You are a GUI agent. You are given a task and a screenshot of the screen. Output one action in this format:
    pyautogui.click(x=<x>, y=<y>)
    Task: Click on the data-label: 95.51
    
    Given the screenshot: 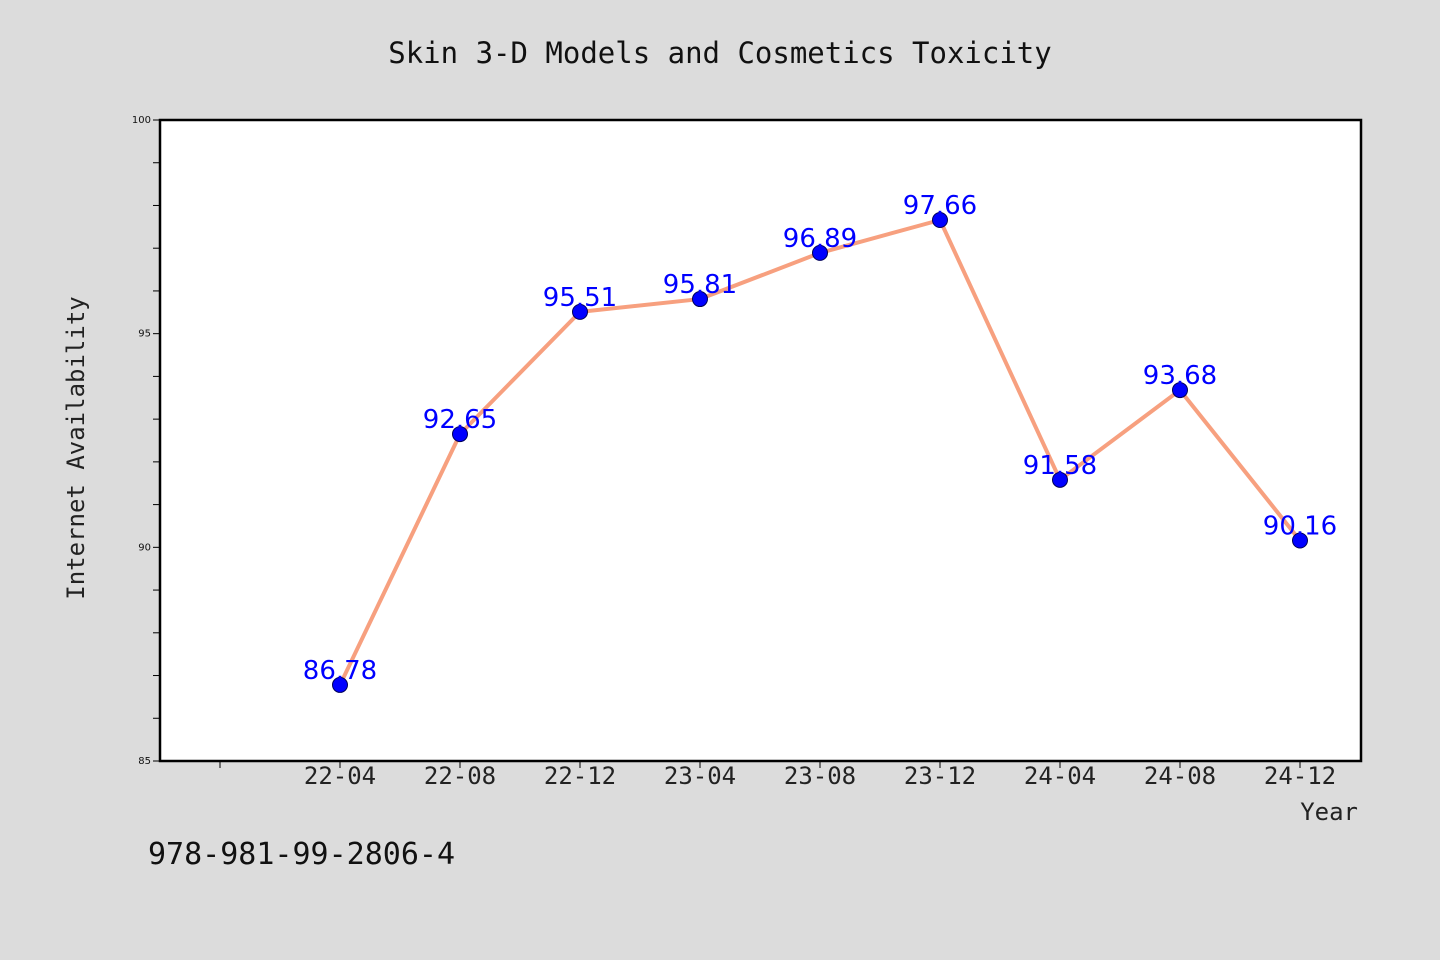 What is the action you would take?
    pyautogui.click(x=580, y=298)
    